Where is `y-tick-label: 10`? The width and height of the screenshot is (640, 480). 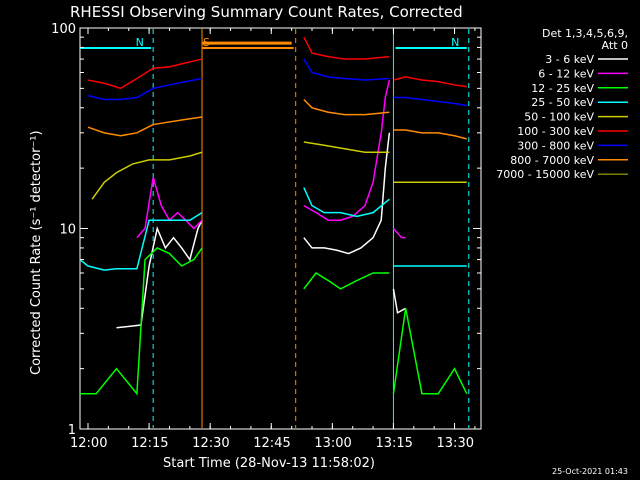 y-tick-label: 10 is located at coordinates (67, 230).